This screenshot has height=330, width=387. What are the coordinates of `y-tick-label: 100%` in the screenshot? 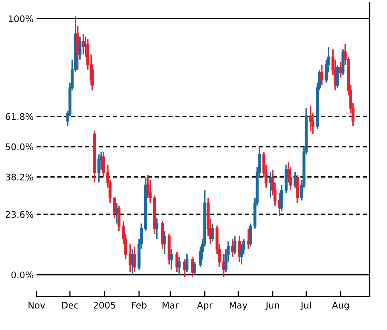 It's located at (21, 19).